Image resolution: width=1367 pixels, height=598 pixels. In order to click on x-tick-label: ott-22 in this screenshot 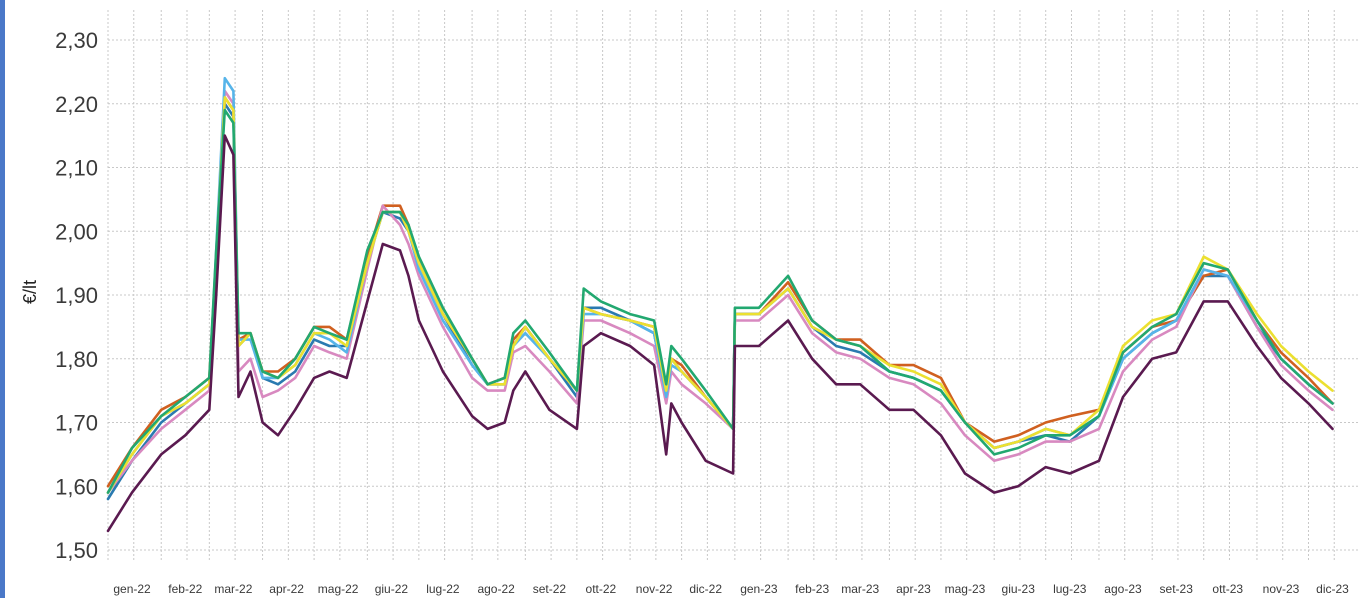, I will do `click(601, 589)`.